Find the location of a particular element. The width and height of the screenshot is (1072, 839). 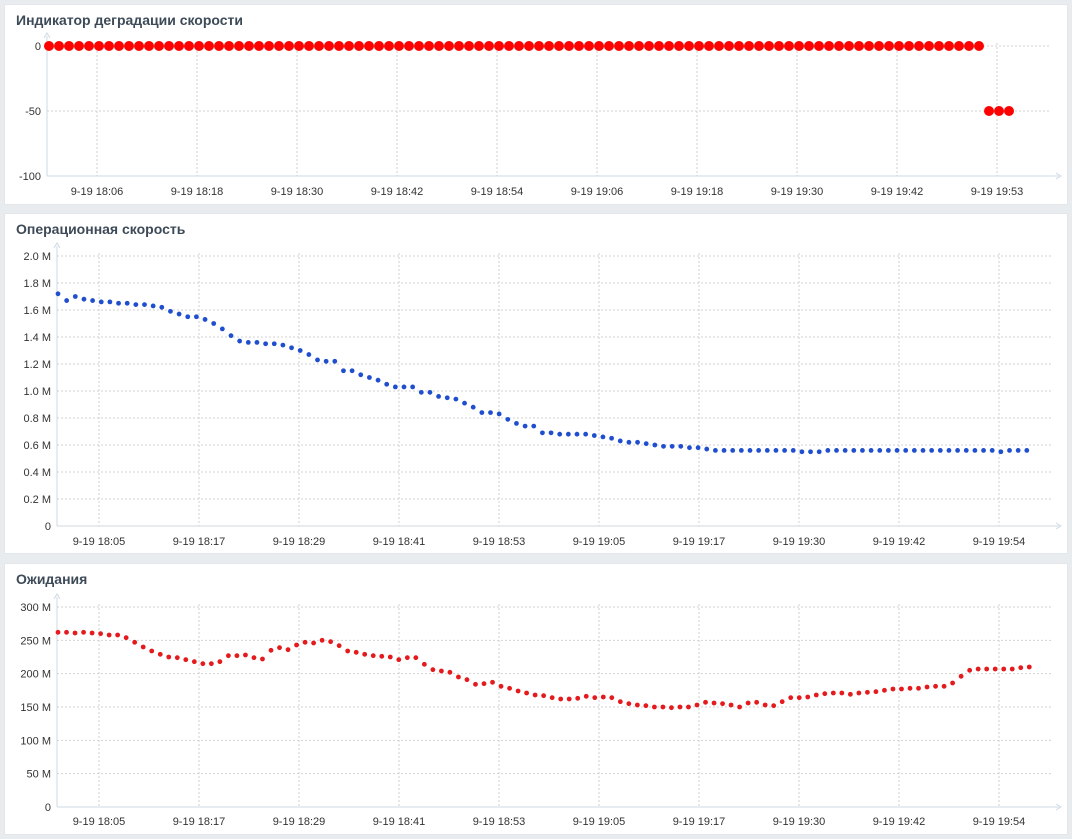

x-tick-label: 9-19 18:06 is located at coordinates (97, 192).